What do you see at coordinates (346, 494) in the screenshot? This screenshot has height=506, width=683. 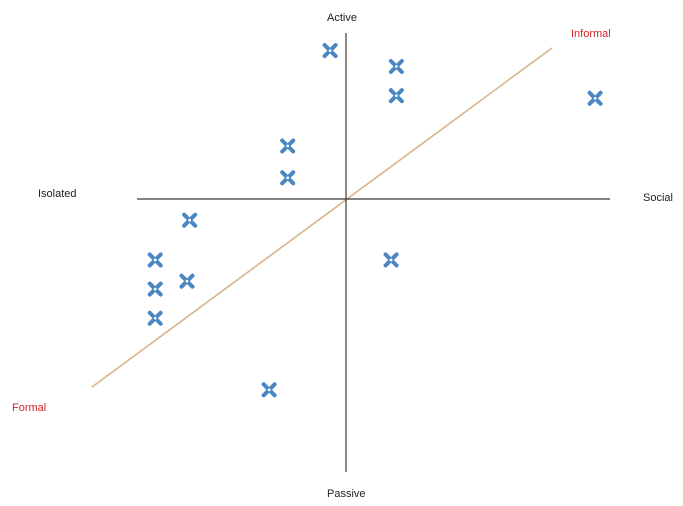 I see `axis-label-passive: Passive` at bounding box center [346, 494].